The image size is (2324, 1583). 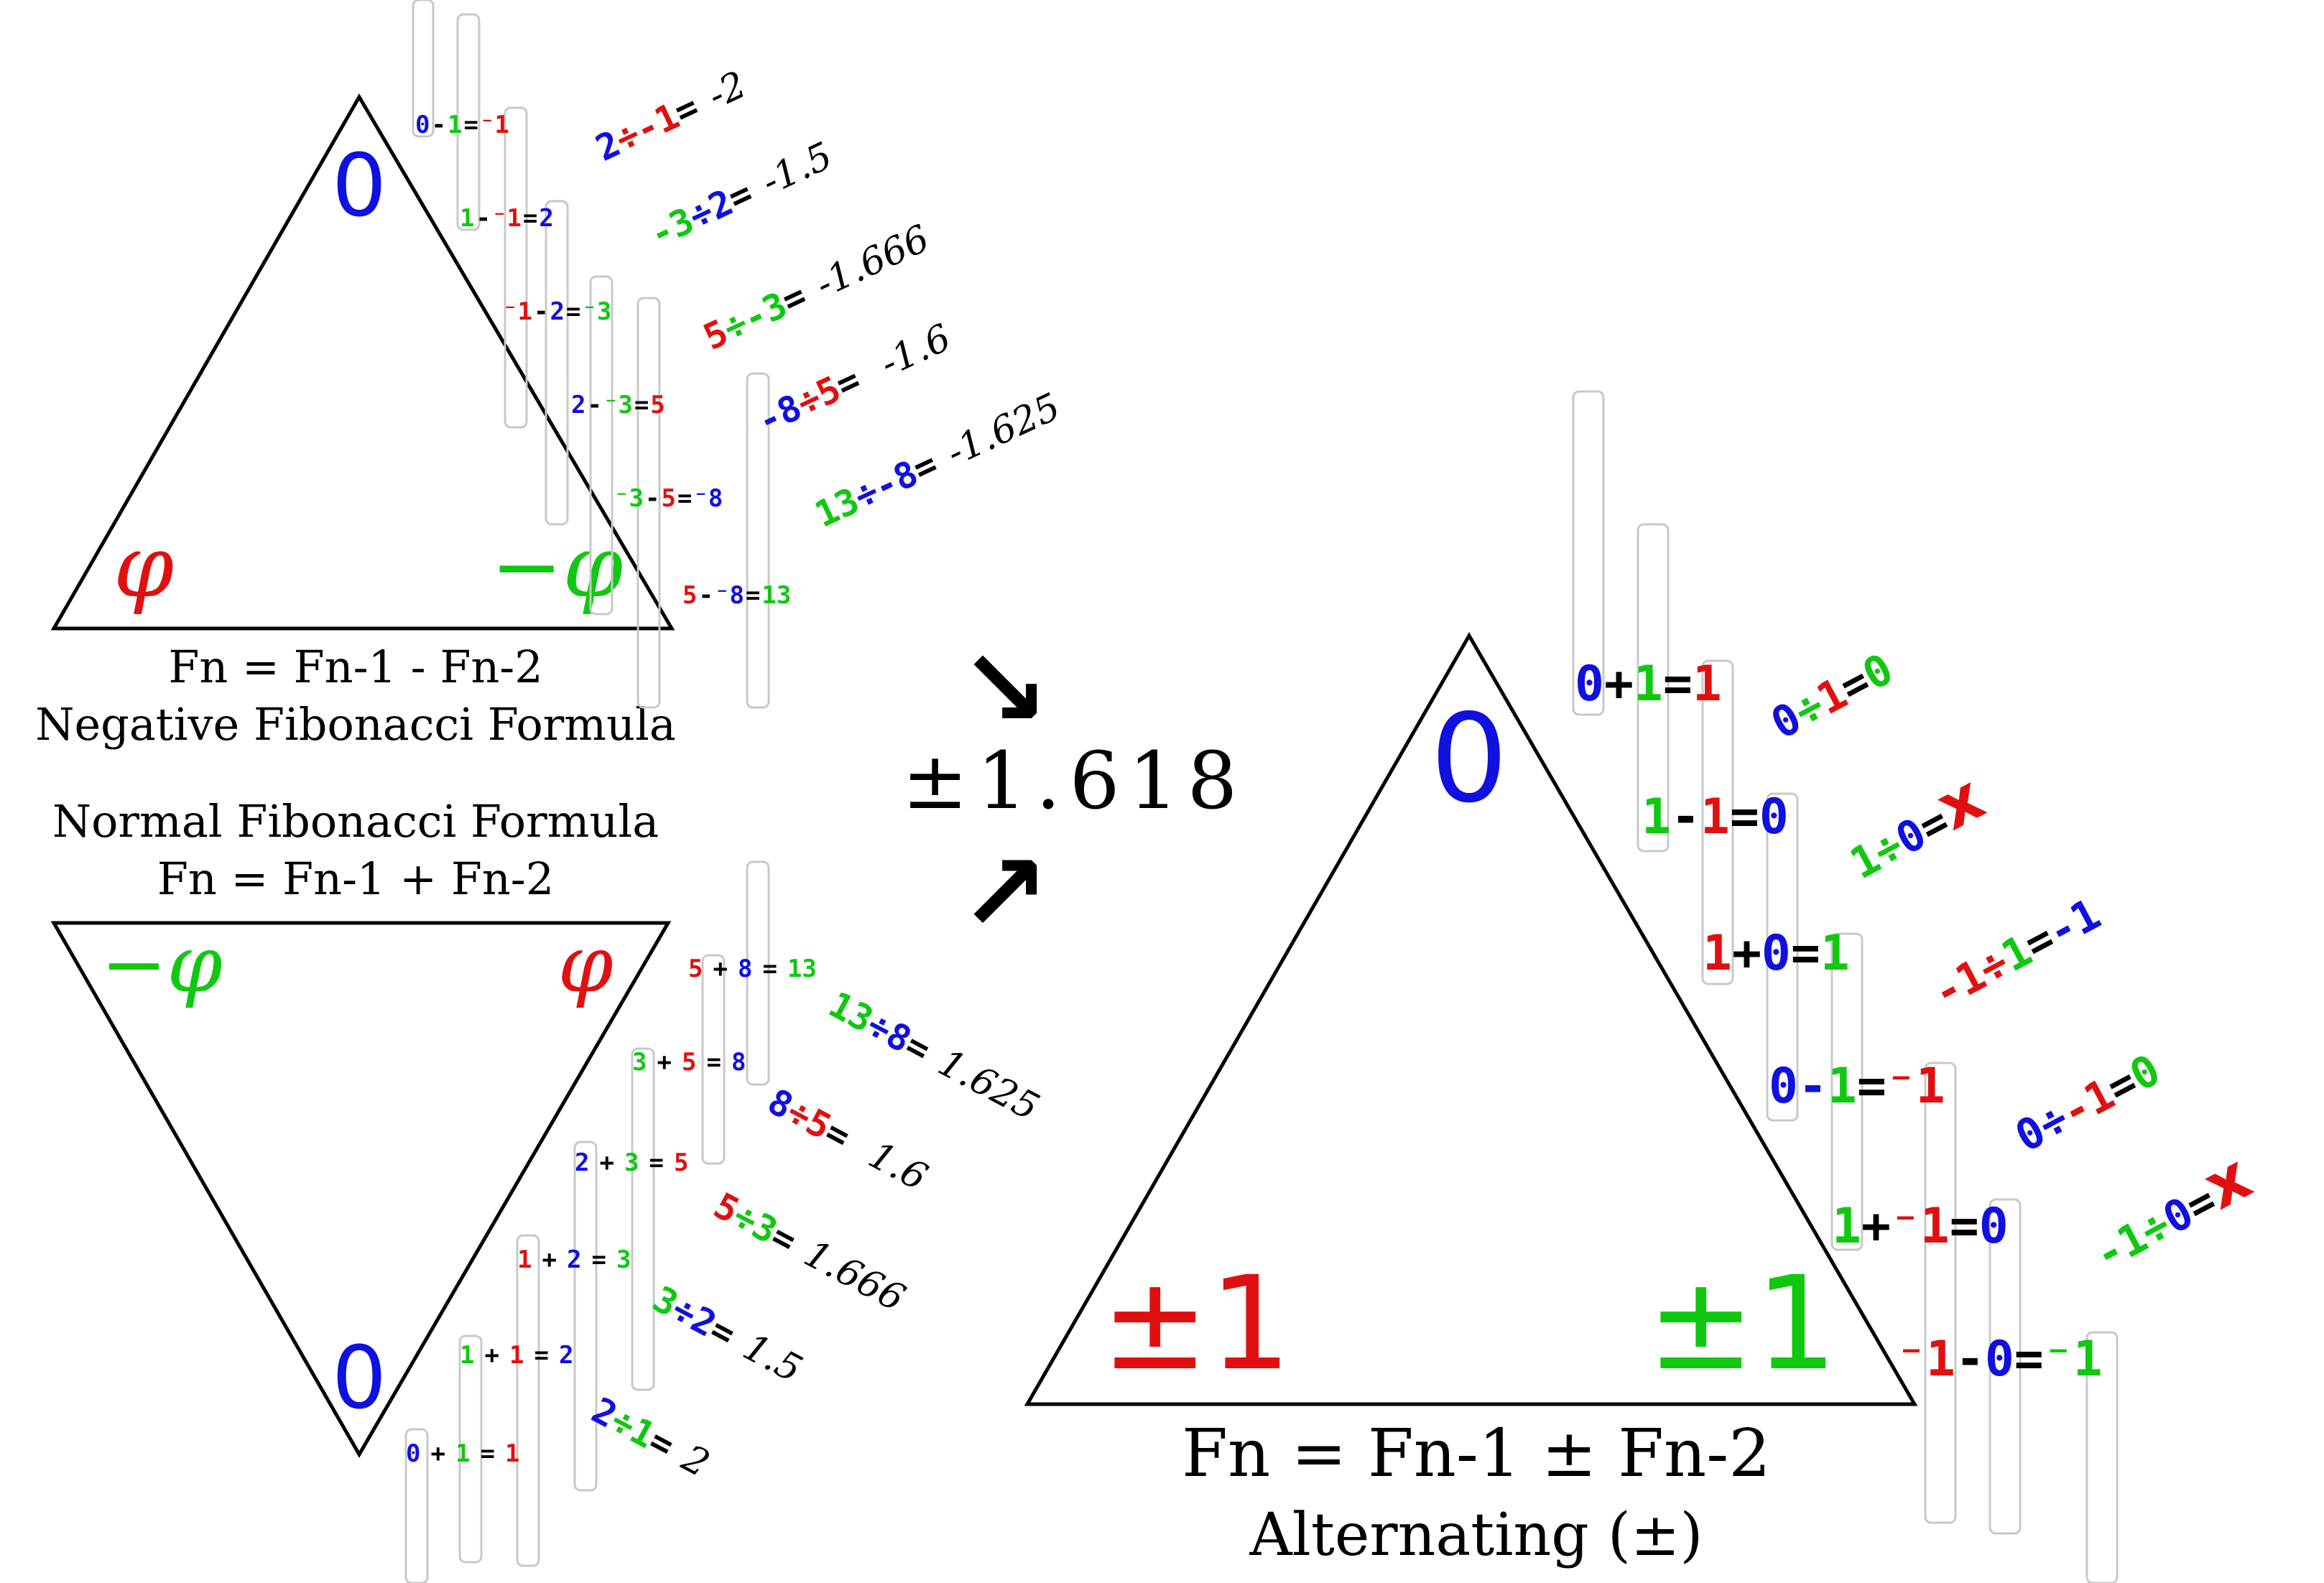 I want to click on alternating-row: 1-1=0, so click(x=1715, y=817).